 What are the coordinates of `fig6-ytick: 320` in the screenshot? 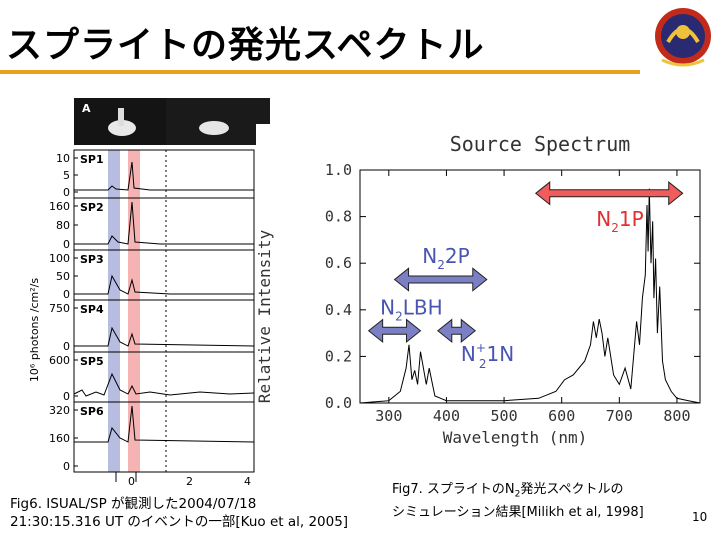 It's located at (59, 410).